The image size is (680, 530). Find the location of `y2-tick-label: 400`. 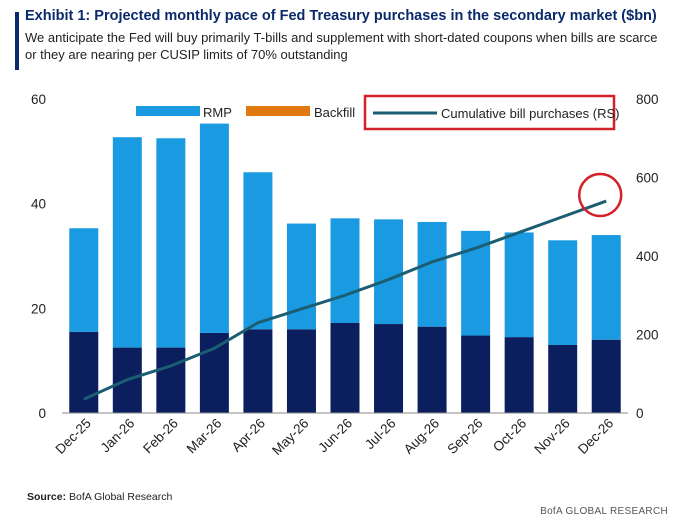

y2-tick-label: 400 is located at coordinates (647, 256).